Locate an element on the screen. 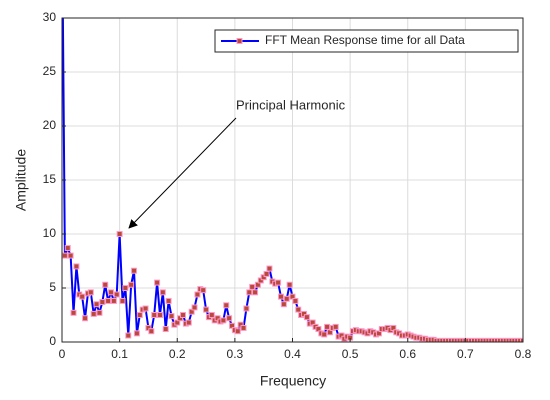 The width and height of the screenshot is (550, 400). legend-marker is located at coordinates (239, 41).